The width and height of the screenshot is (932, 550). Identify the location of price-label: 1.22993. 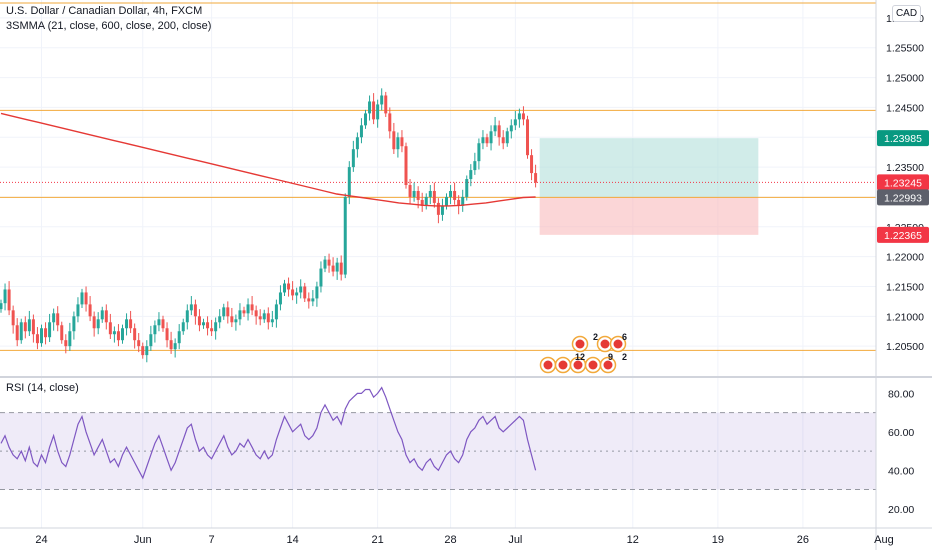
(903, 197).